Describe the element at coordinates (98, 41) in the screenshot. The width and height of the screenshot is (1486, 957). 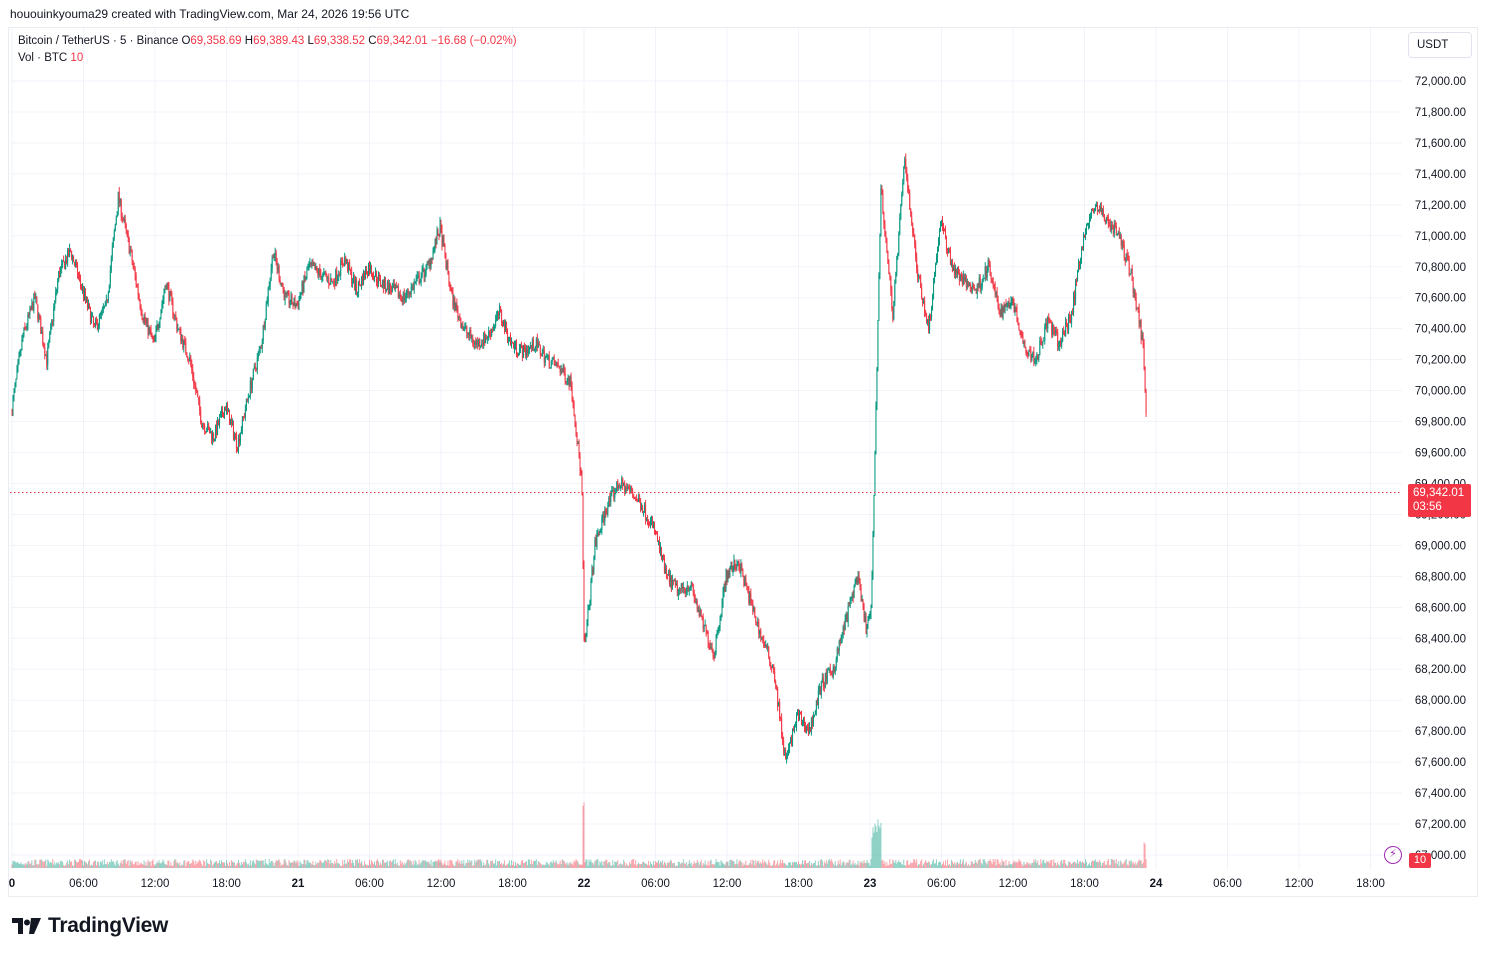
I see `symbol-description: Bitcoin / TetherUS · 5 · Binance` at that location.